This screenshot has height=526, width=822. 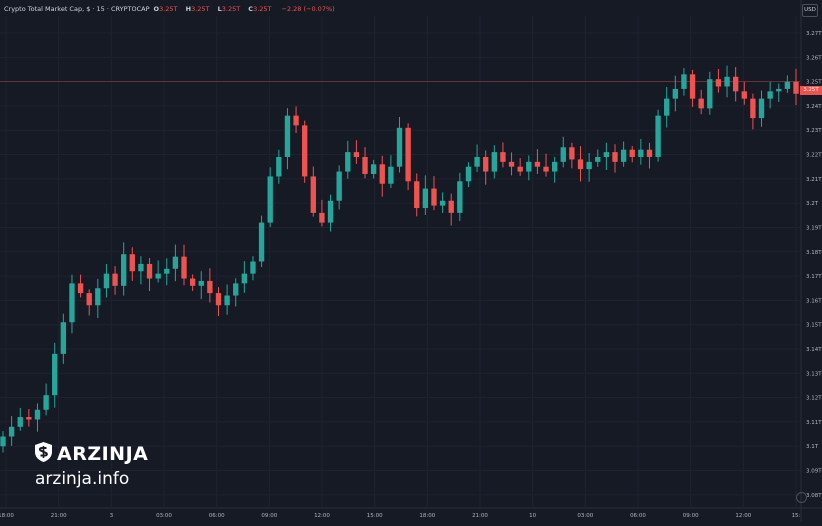 What do you see at coordinates (82, 479) in the screenshot?
I see `logo-url: arzinja.info` at bounding box center [82, 479].